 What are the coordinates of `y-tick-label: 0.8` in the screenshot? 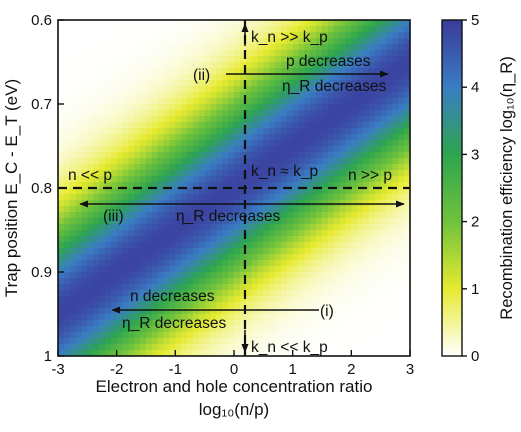 It's located at (41, 188).